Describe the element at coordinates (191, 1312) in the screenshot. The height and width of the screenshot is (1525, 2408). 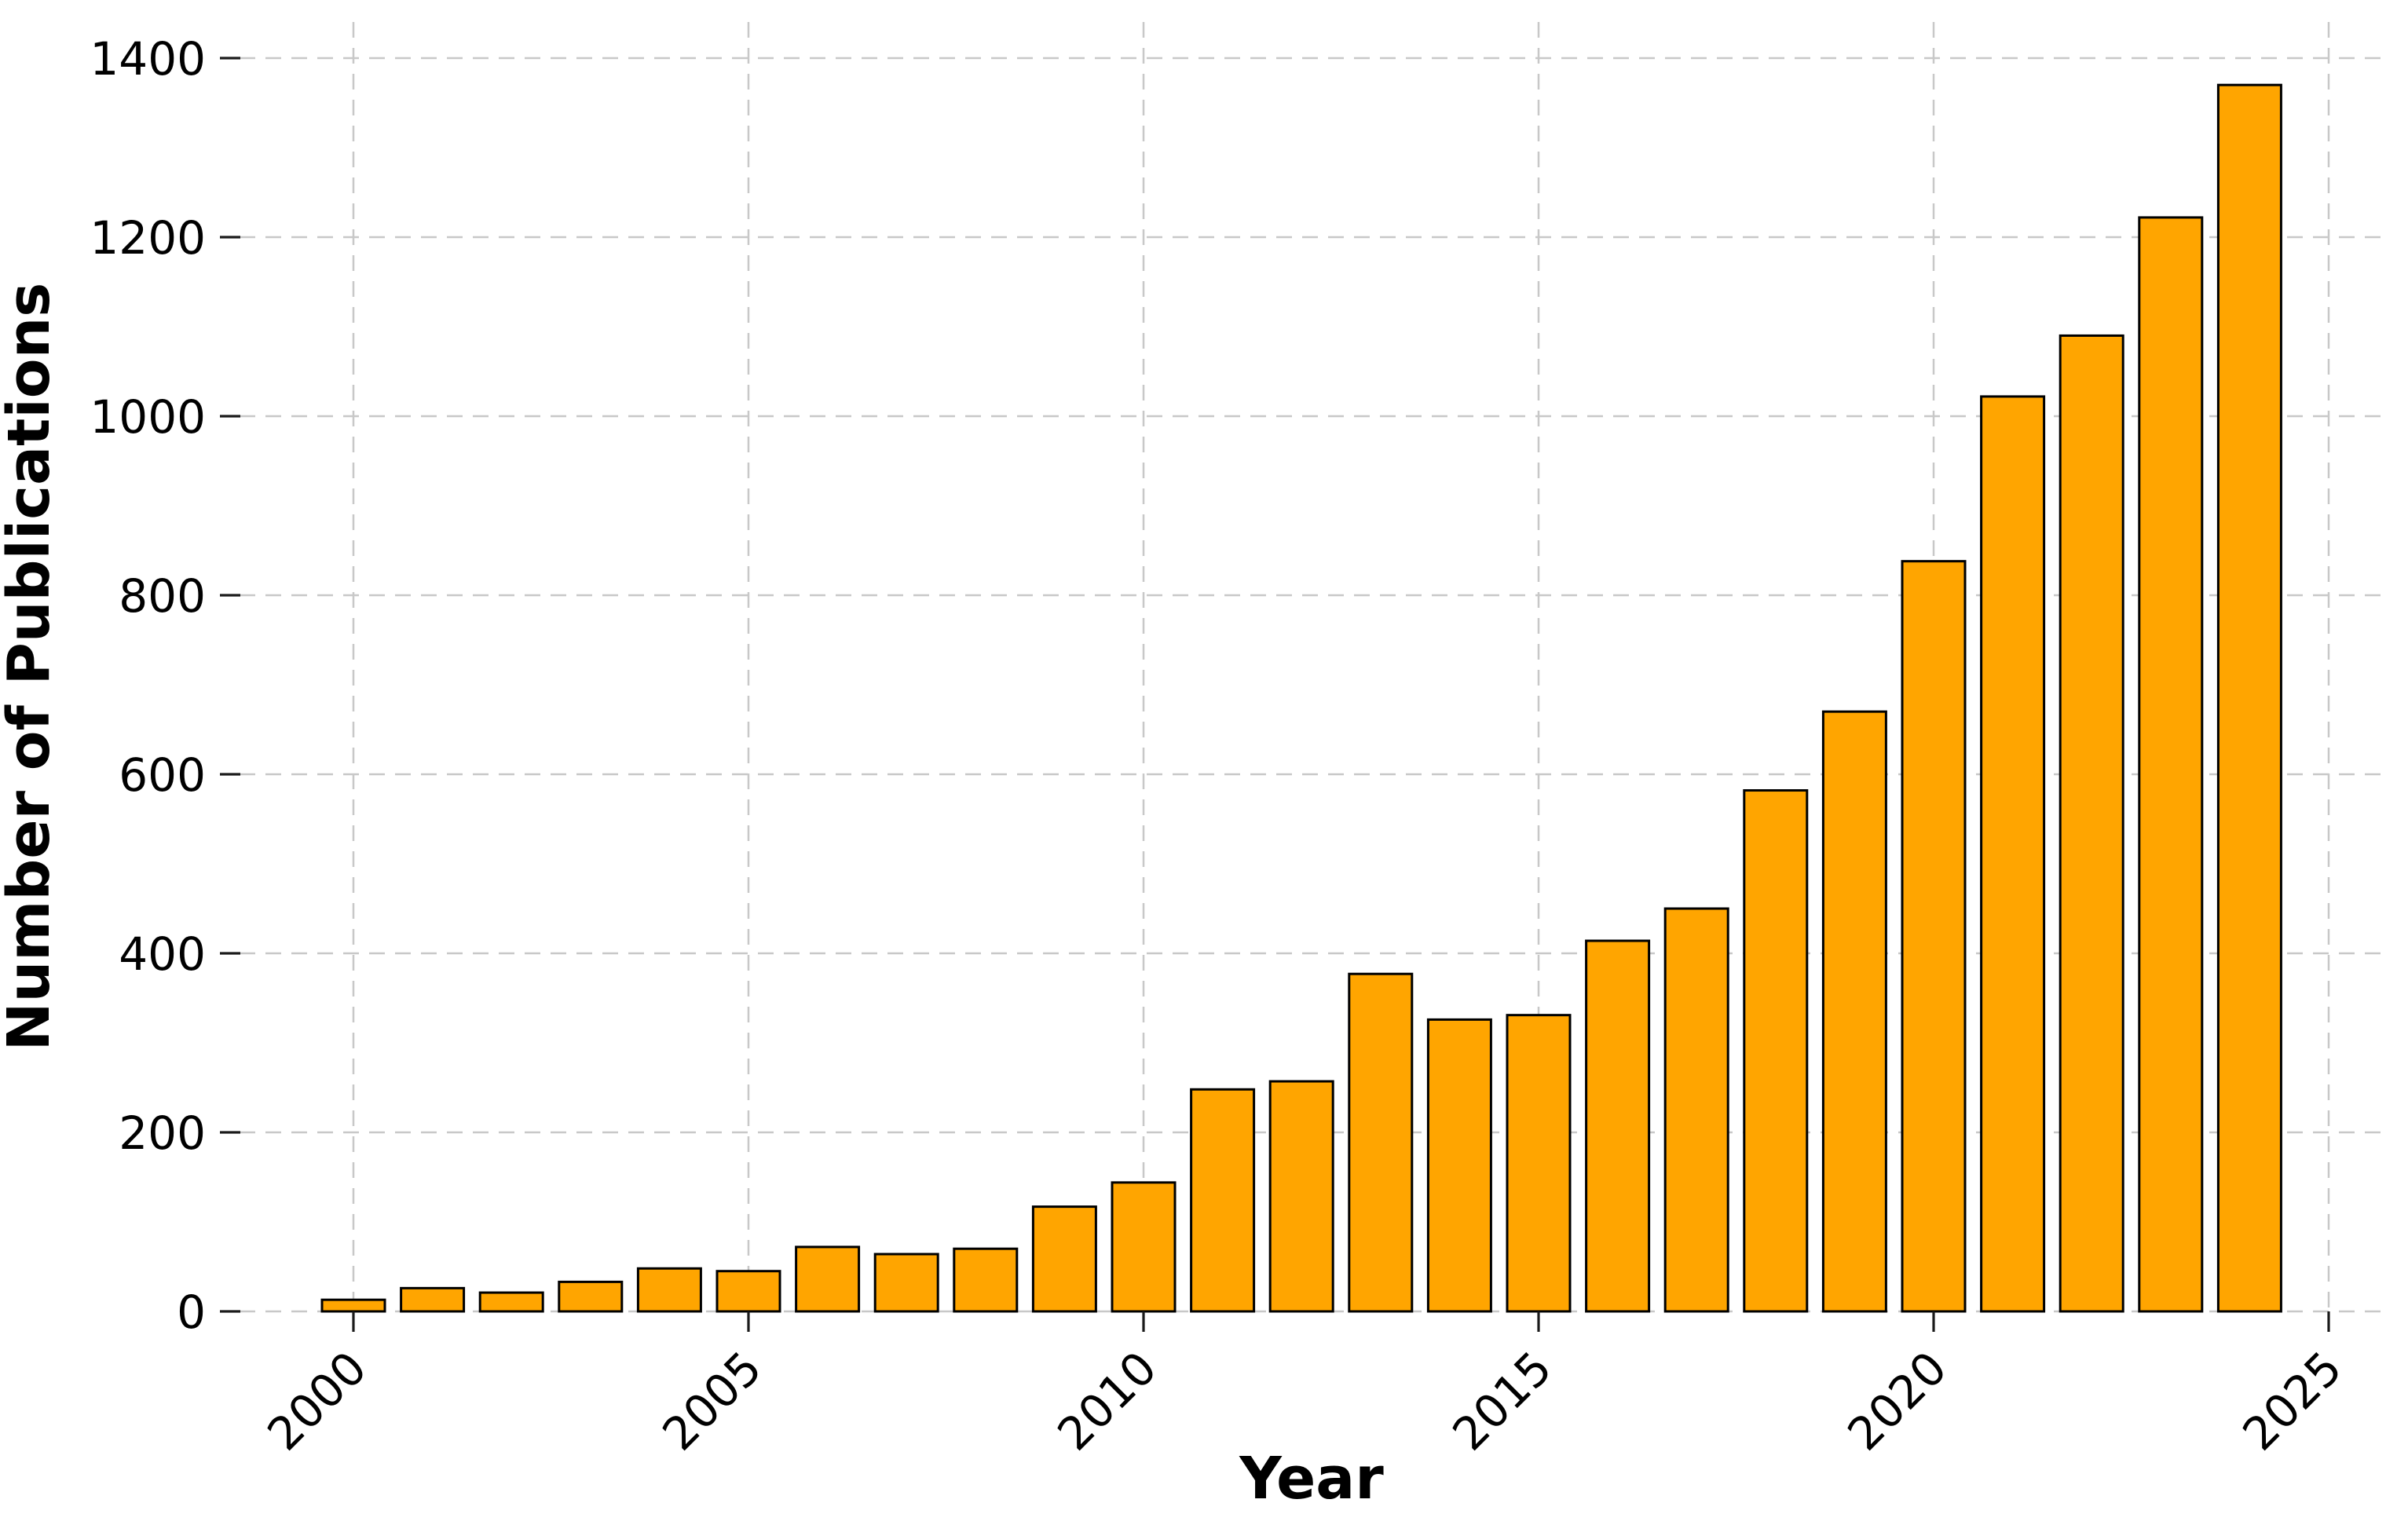
I see `y-tick-label-0: 0` at that location.